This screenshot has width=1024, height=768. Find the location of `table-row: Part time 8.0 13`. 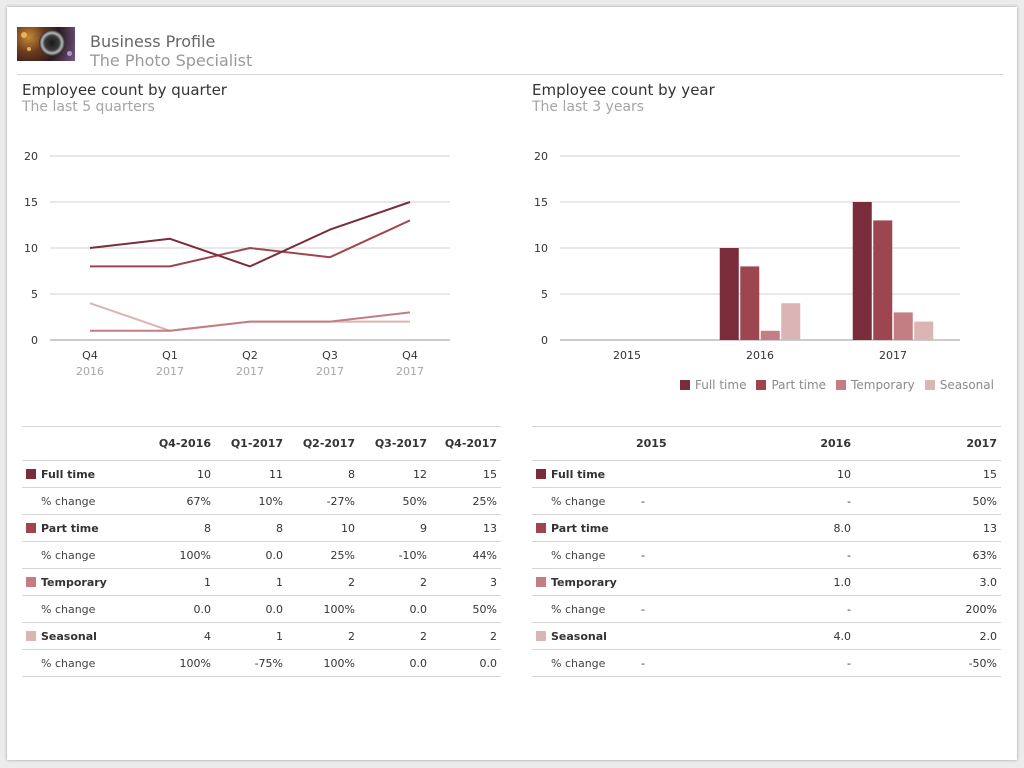

table-row: Part time 8.0 13 is located at coordinates (766, 528).